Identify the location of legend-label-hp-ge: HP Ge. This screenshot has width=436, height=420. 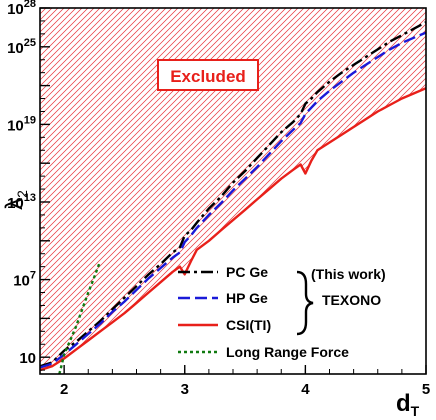
(247, 298).